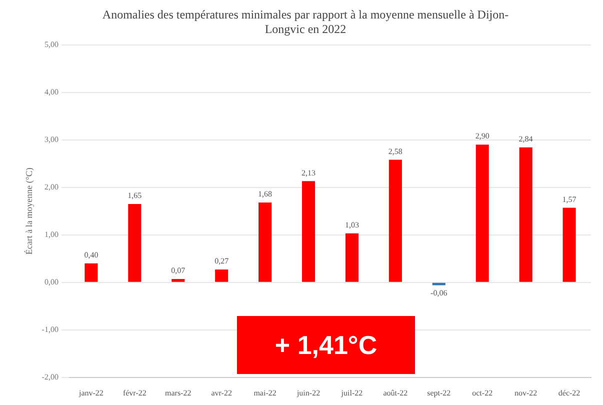  I want to click on x-tick-label: janv-22, so click(91, 393).